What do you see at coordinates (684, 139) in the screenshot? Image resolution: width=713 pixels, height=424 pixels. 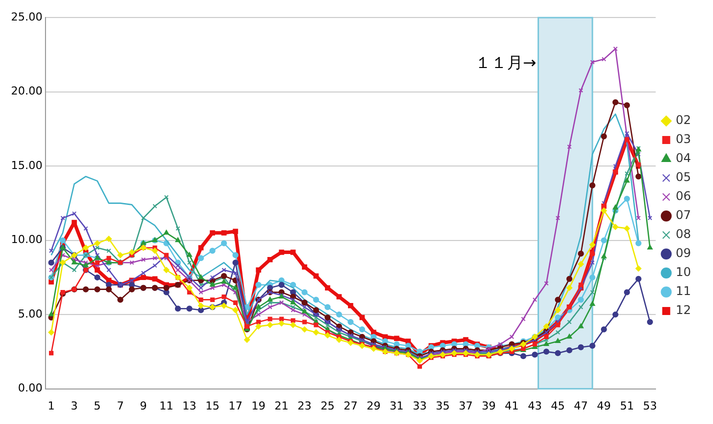 I see `legend-label: 03` at bounding box center [684, 139].